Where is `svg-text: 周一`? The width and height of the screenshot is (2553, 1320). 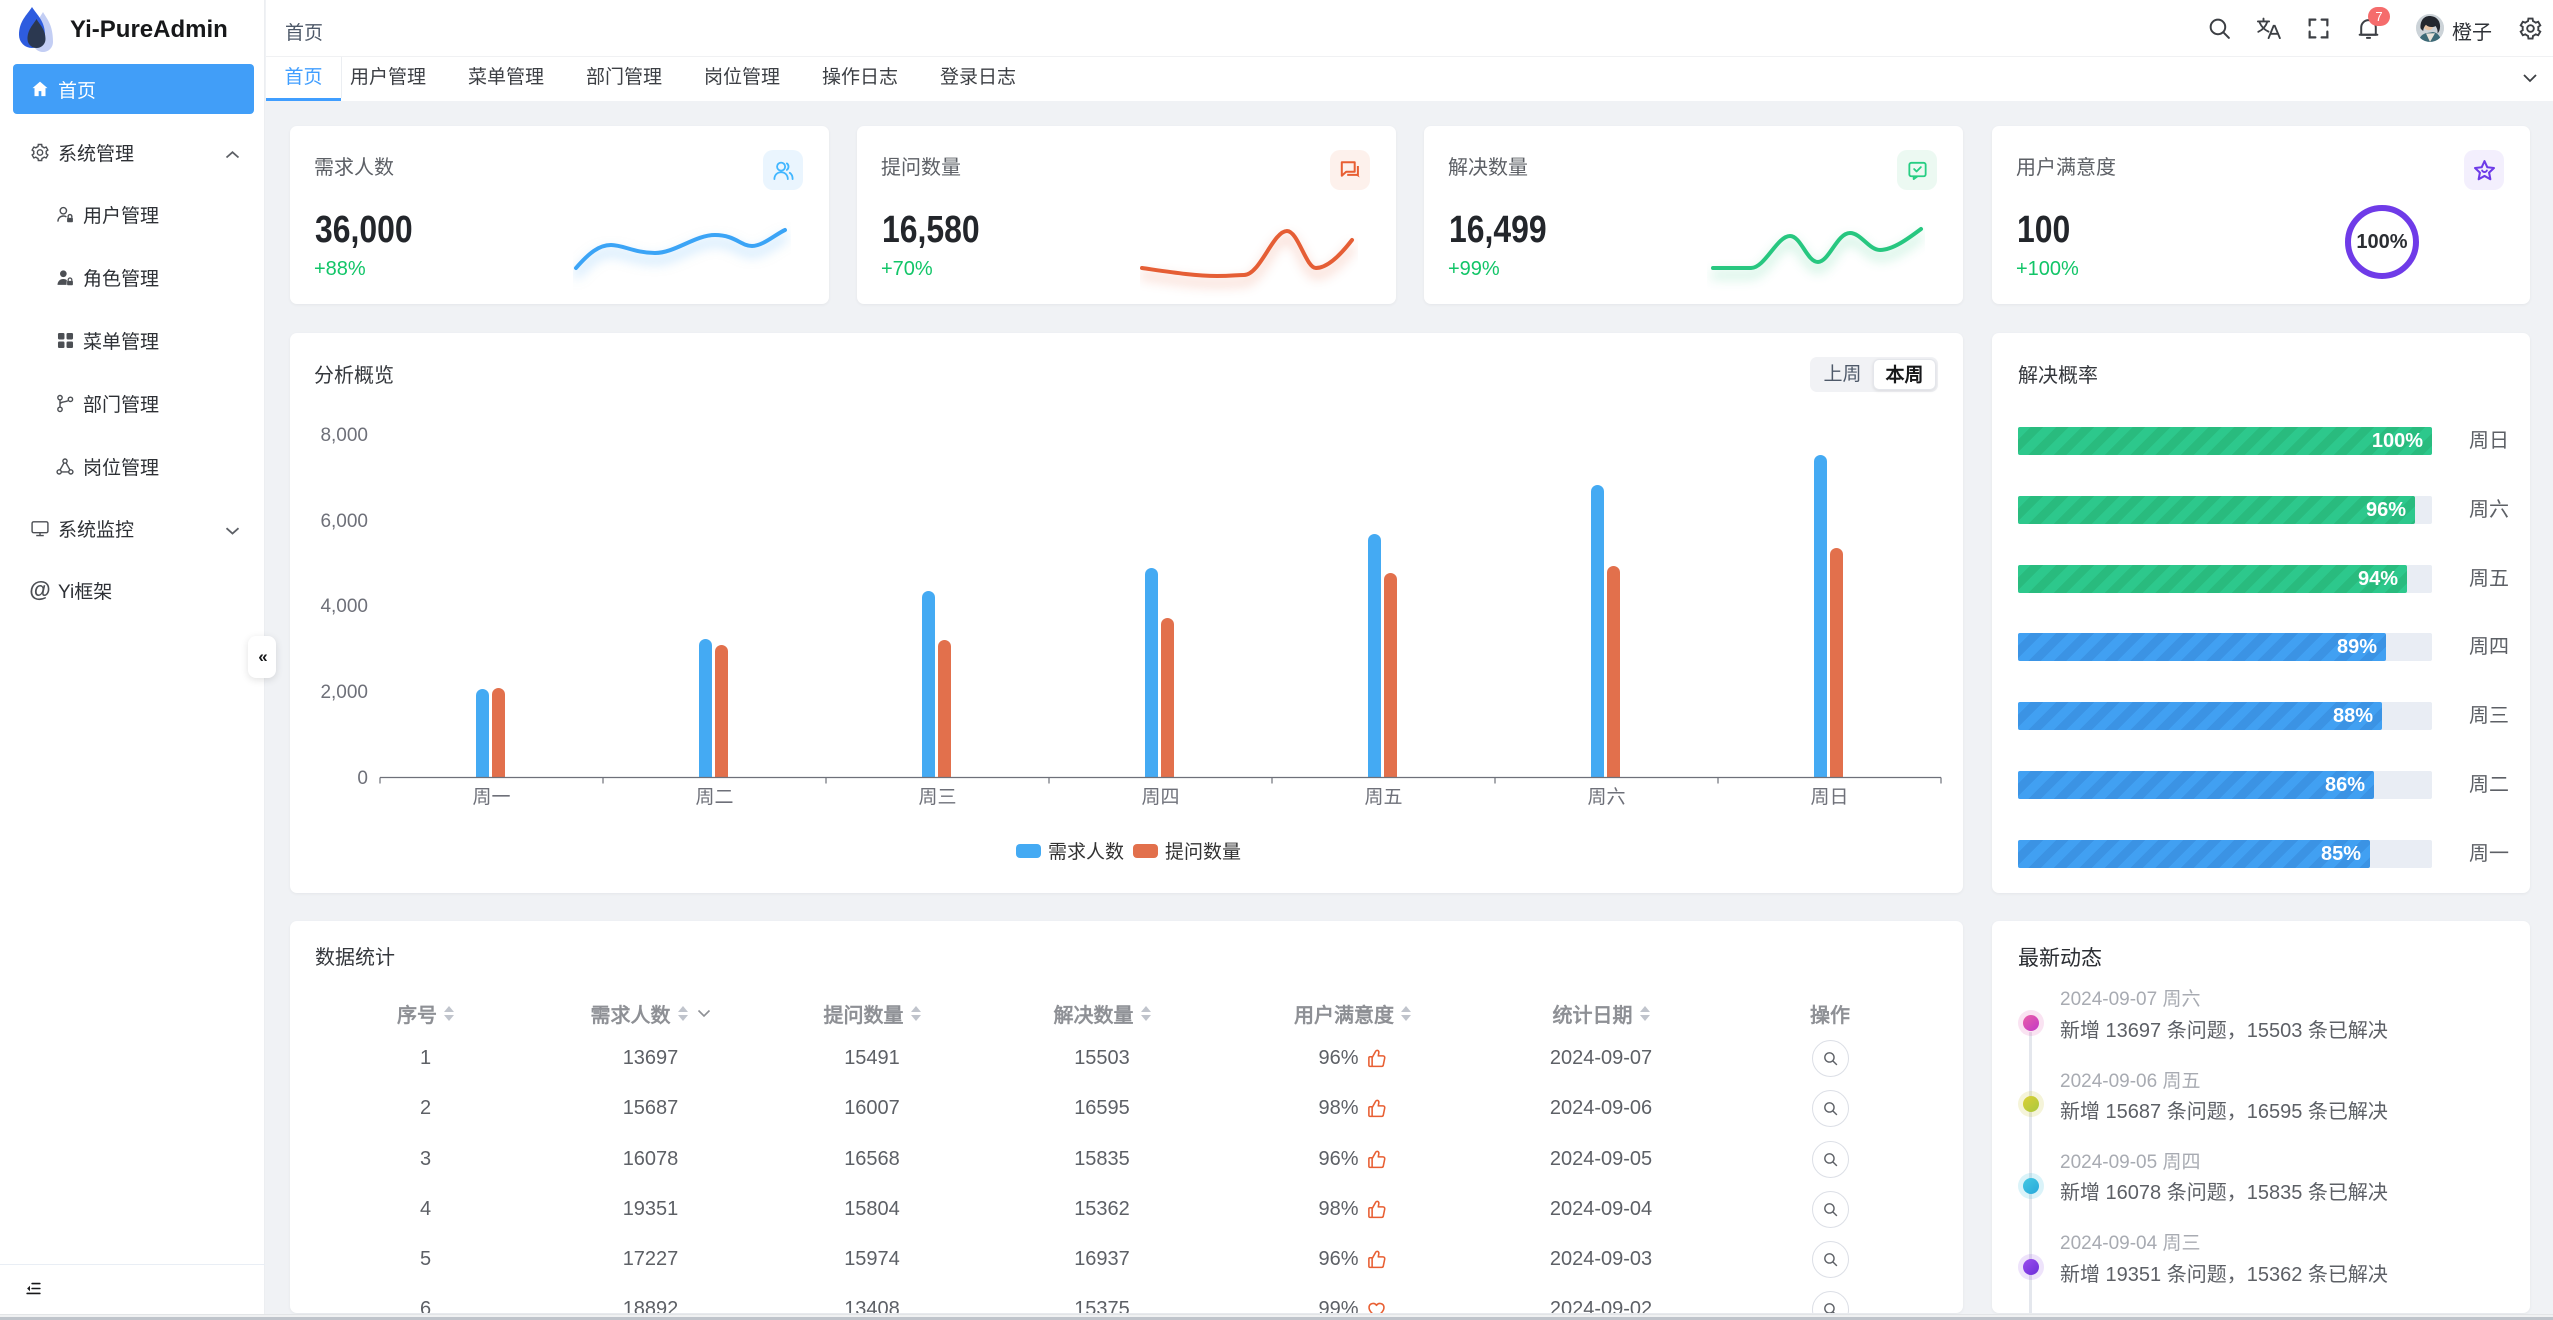 svg-text: 周一 is located at coordinates (491, 797).